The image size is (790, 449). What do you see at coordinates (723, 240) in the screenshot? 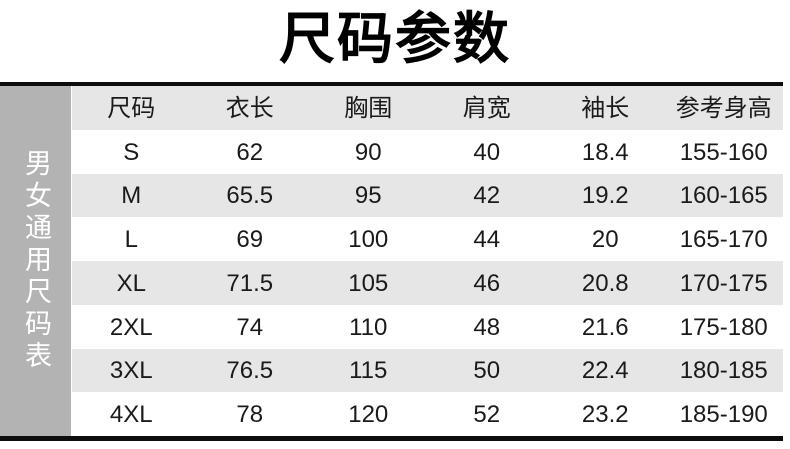
I see `value-cell: 165-170` at bounding box center [723, 240].